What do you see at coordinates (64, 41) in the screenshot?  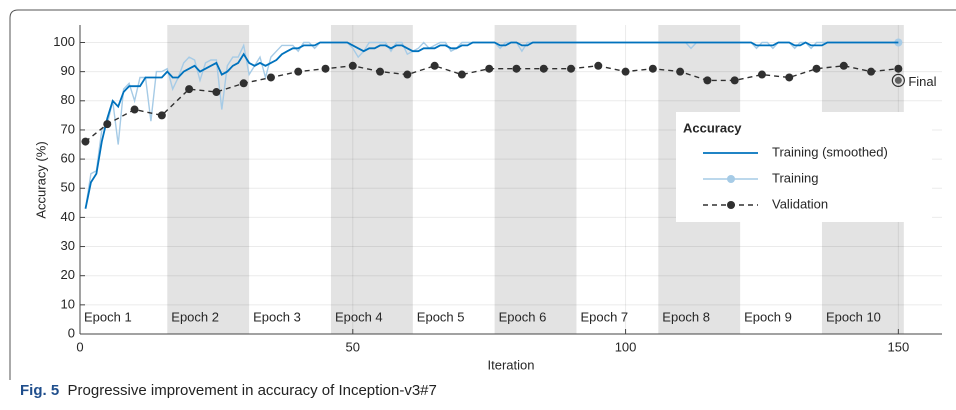 I see `y-tick-label: 100` at bounding box center [64, 41].